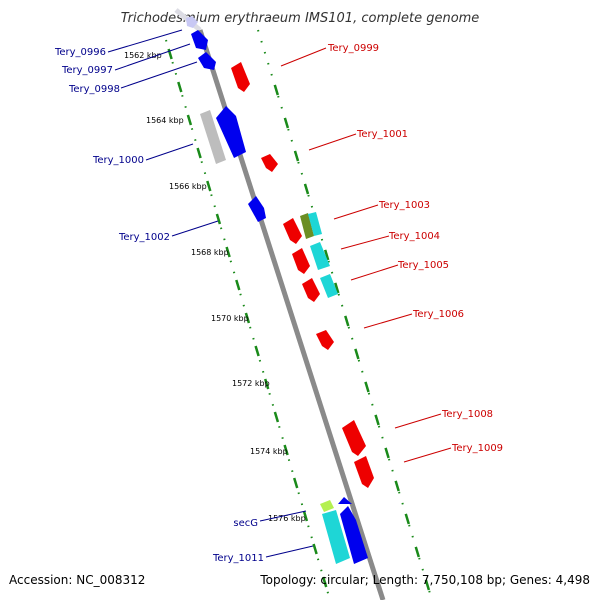  Describe the element at coordinates (210, 252) in the screenshot. I see `tick-label: 1568 kbp` at that location.